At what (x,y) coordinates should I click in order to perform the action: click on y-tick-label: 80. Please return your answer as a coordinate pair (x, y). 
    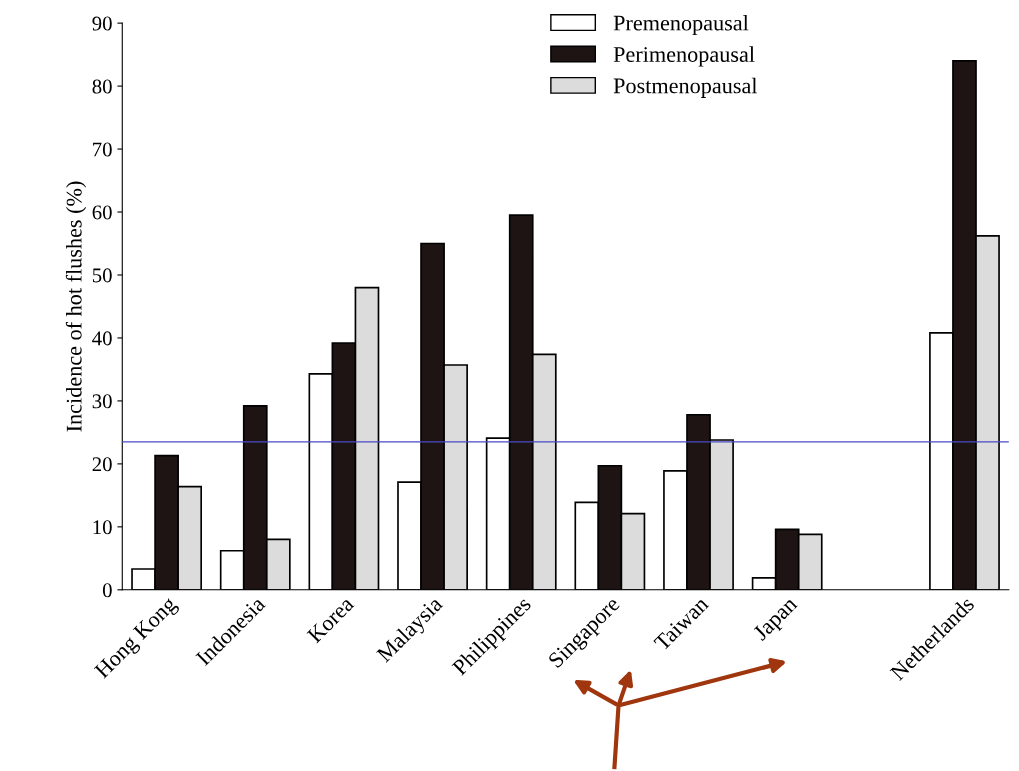
    Looking at the image, I should click on (102, 86).